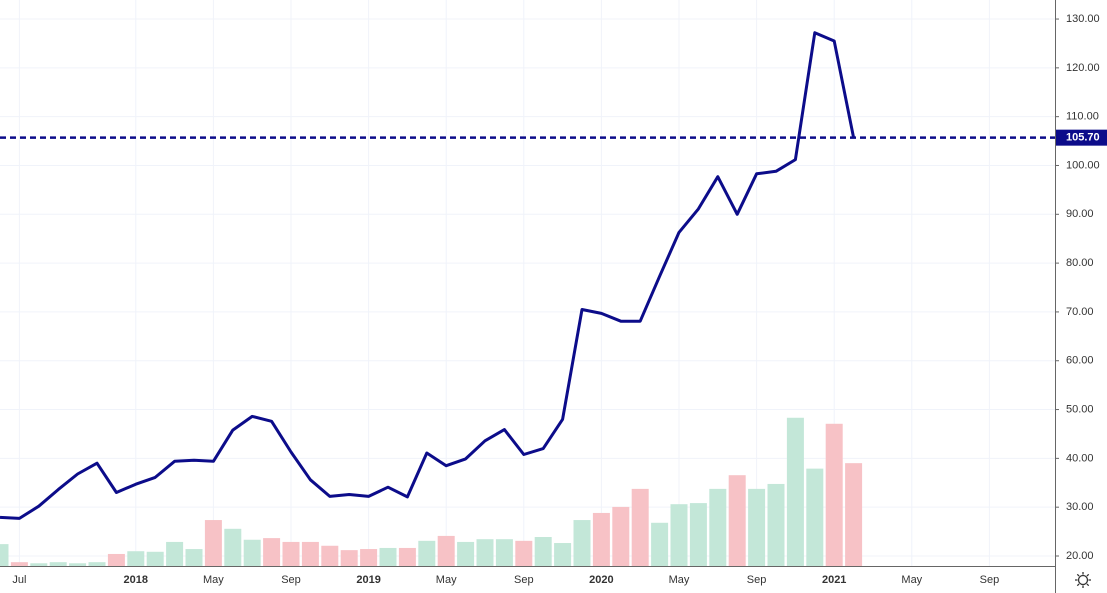 This screenshot has height=593, width=1107. What do you see at coordinates (834, 580) in the screenshot?
I see `x-tick-label: 2021` at bounding box center [834, 580].